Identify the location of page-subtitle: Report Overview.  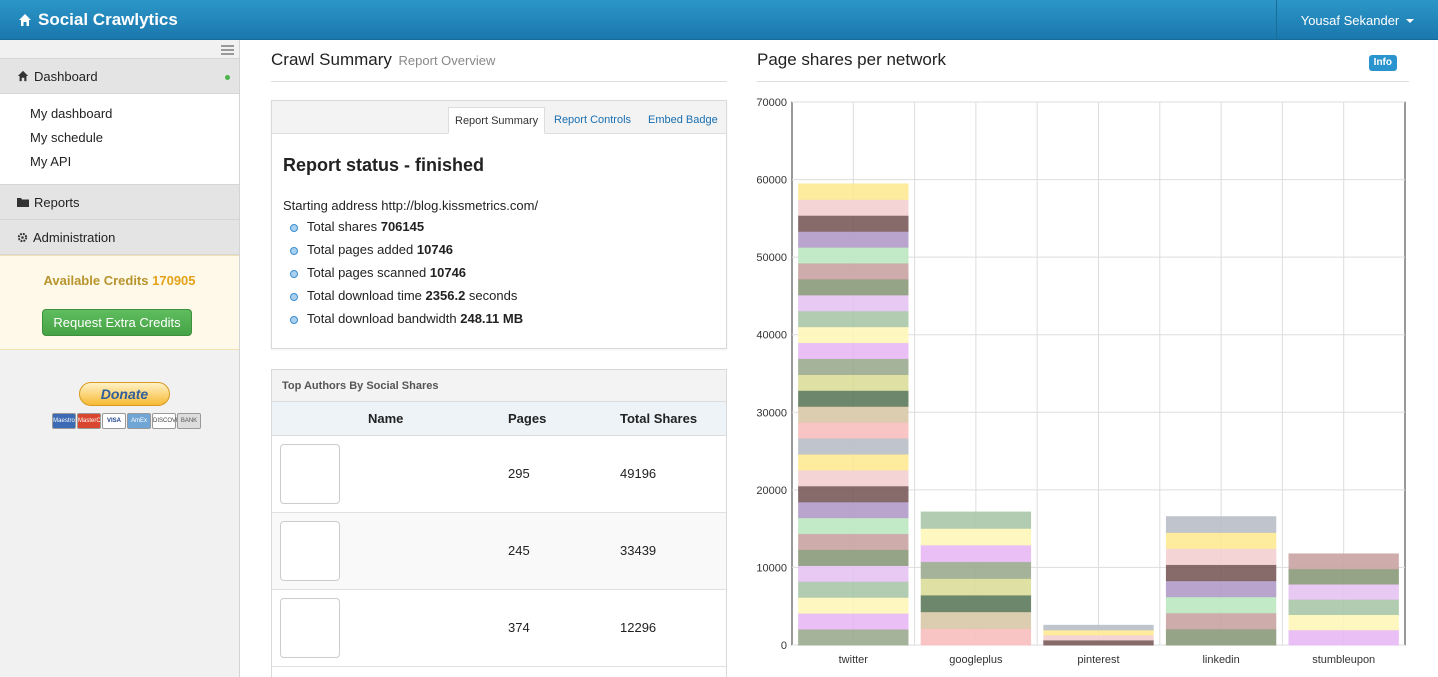
(447, 60).